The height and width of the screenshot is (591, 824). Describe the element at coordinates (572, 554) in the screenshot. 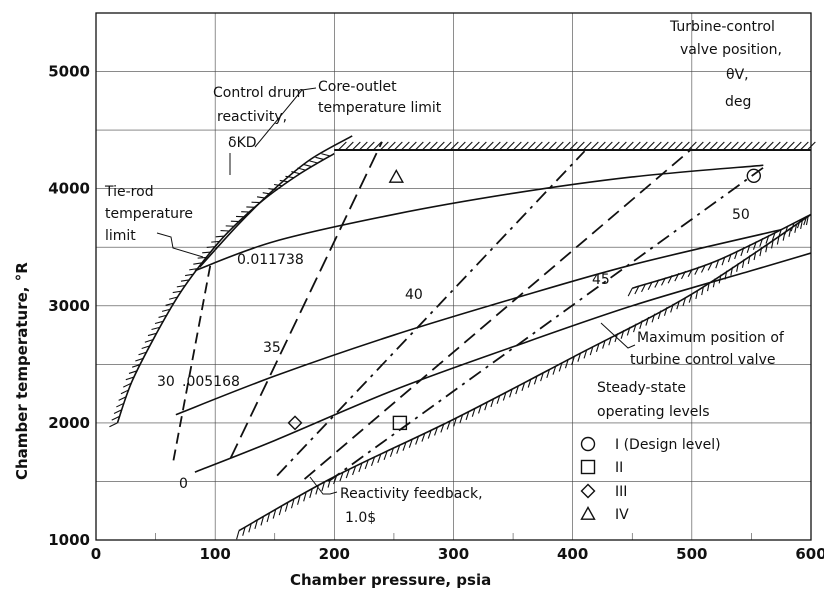

I see `x-tick-label: 400` at that location.